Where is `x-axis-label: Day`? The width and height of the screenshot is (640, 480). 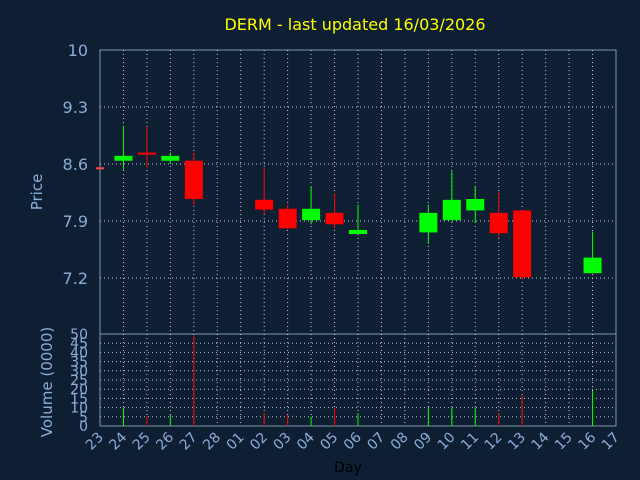 x-axis-label: Day is located at coordinates (348, 468).